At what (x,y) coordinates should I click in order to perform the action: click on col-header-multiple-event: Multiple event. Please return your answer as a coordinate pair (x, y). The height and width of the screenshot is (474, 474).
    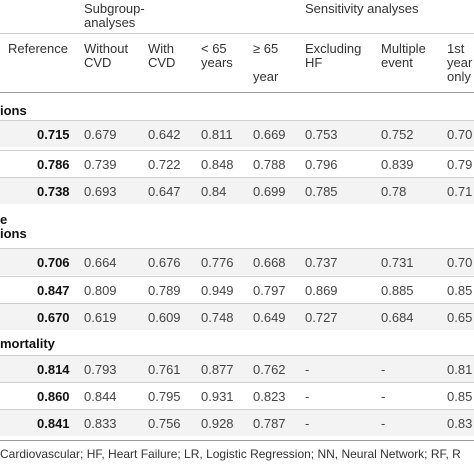
    Looking at the image, I should click on (403, 55).